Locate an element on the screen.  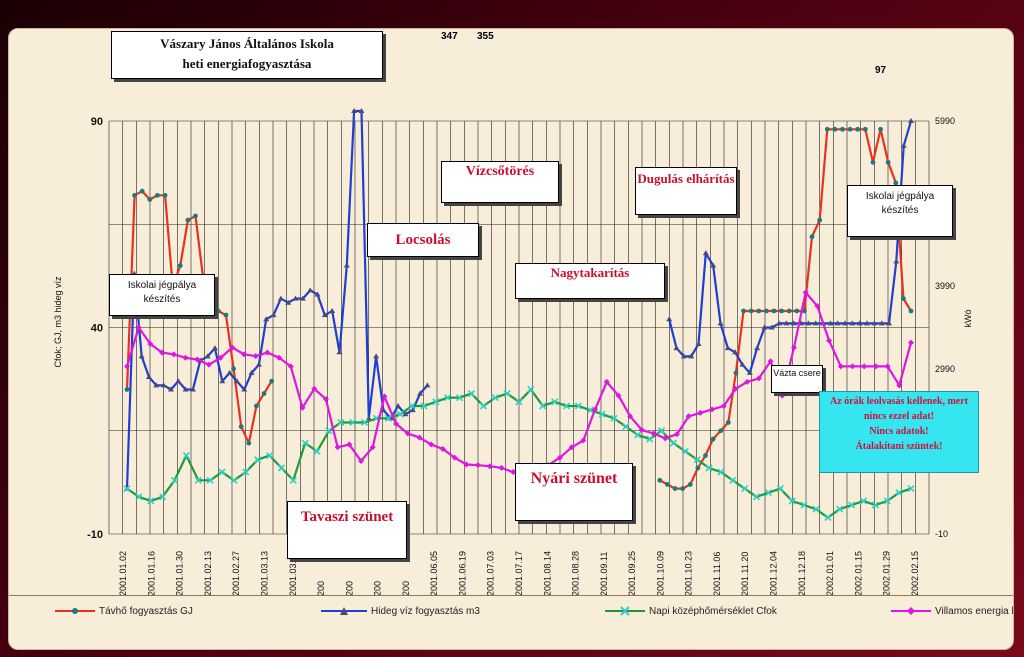
y-left-tick-label: -10 is located at coordinates (95, 535).